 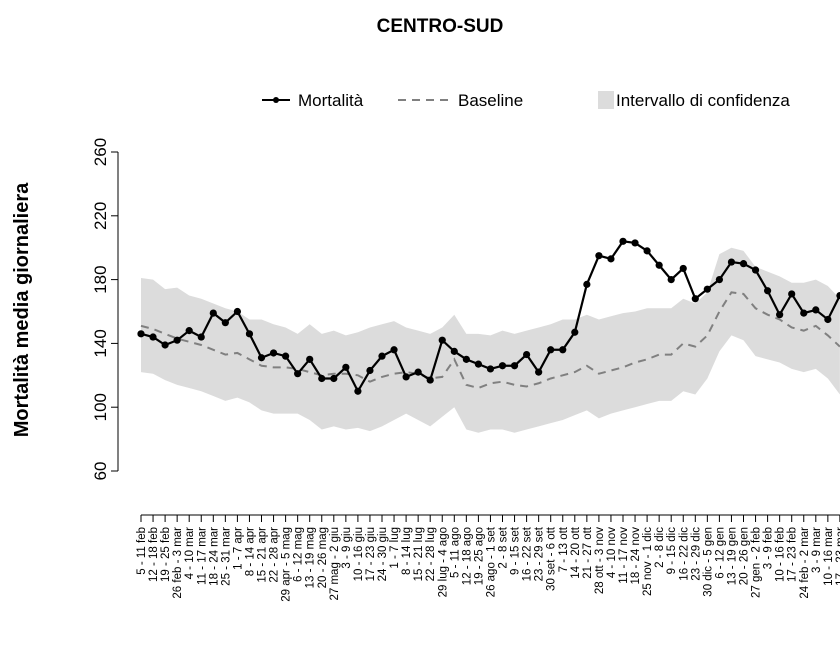 I want to click on x-tick-label: 23 - 29 set, so click(x=540, y=553).